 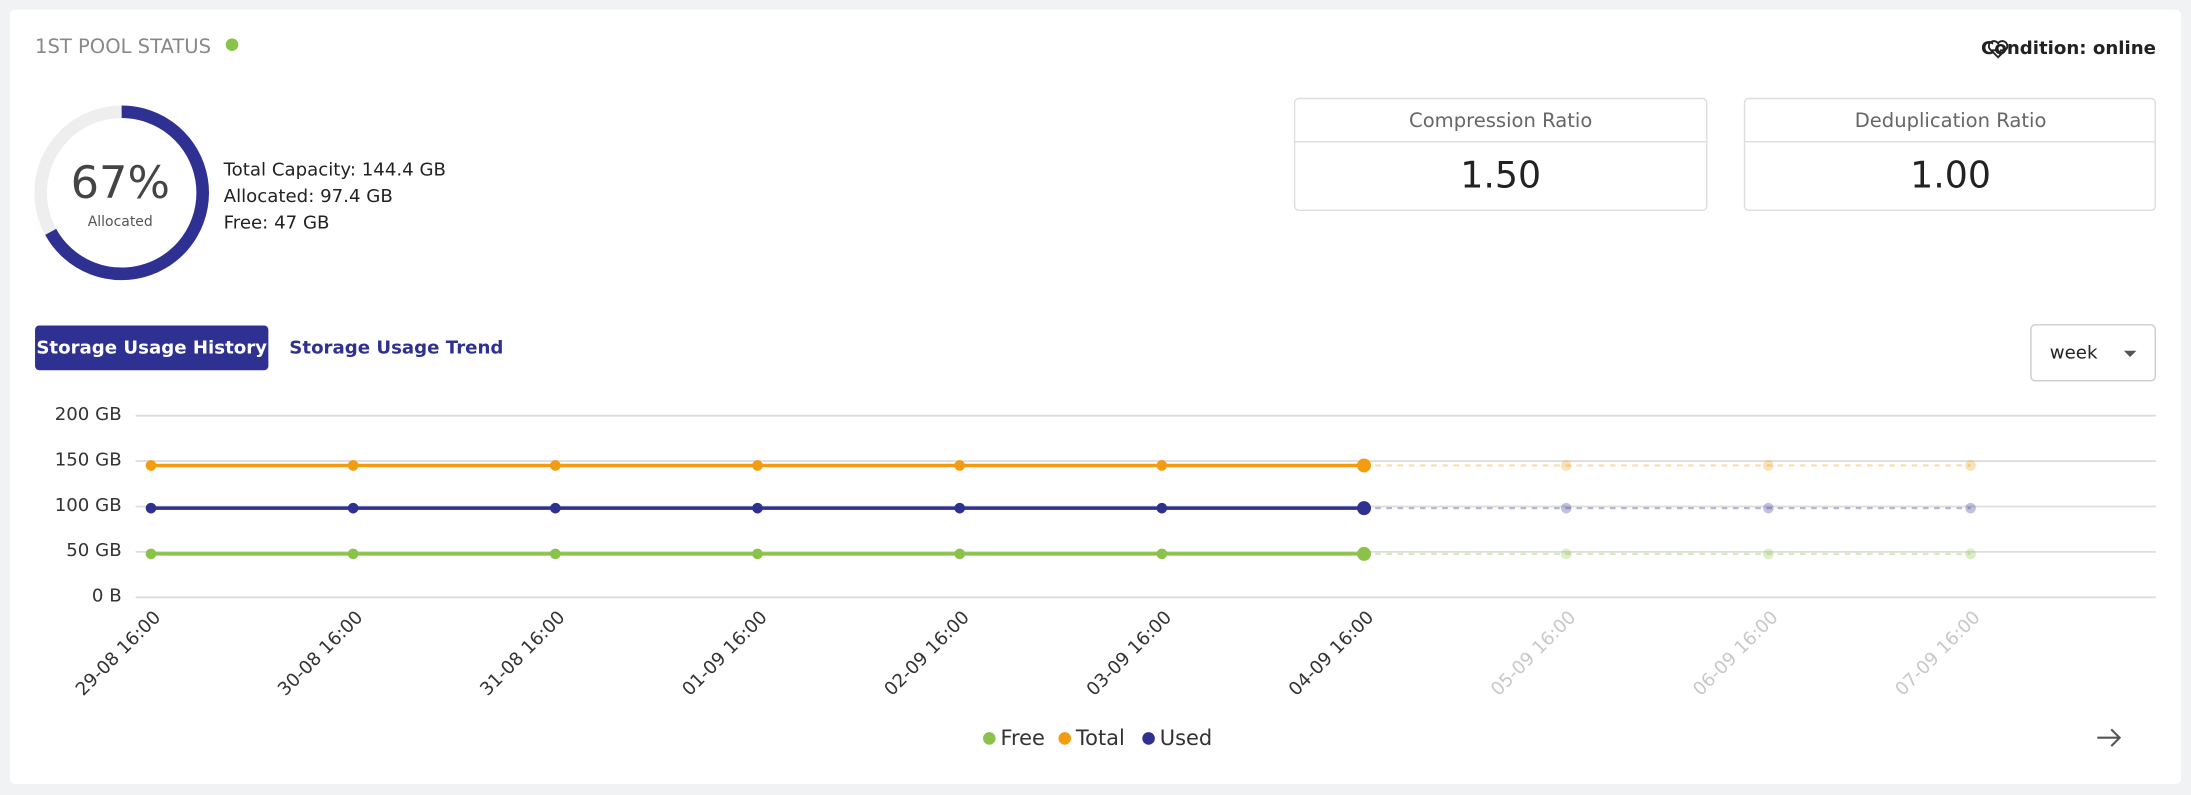 What do you see at coordinates (88, 505) in the screenshot?
I see `y-tick-label: 100 GB` at bounding box center [88, 505].